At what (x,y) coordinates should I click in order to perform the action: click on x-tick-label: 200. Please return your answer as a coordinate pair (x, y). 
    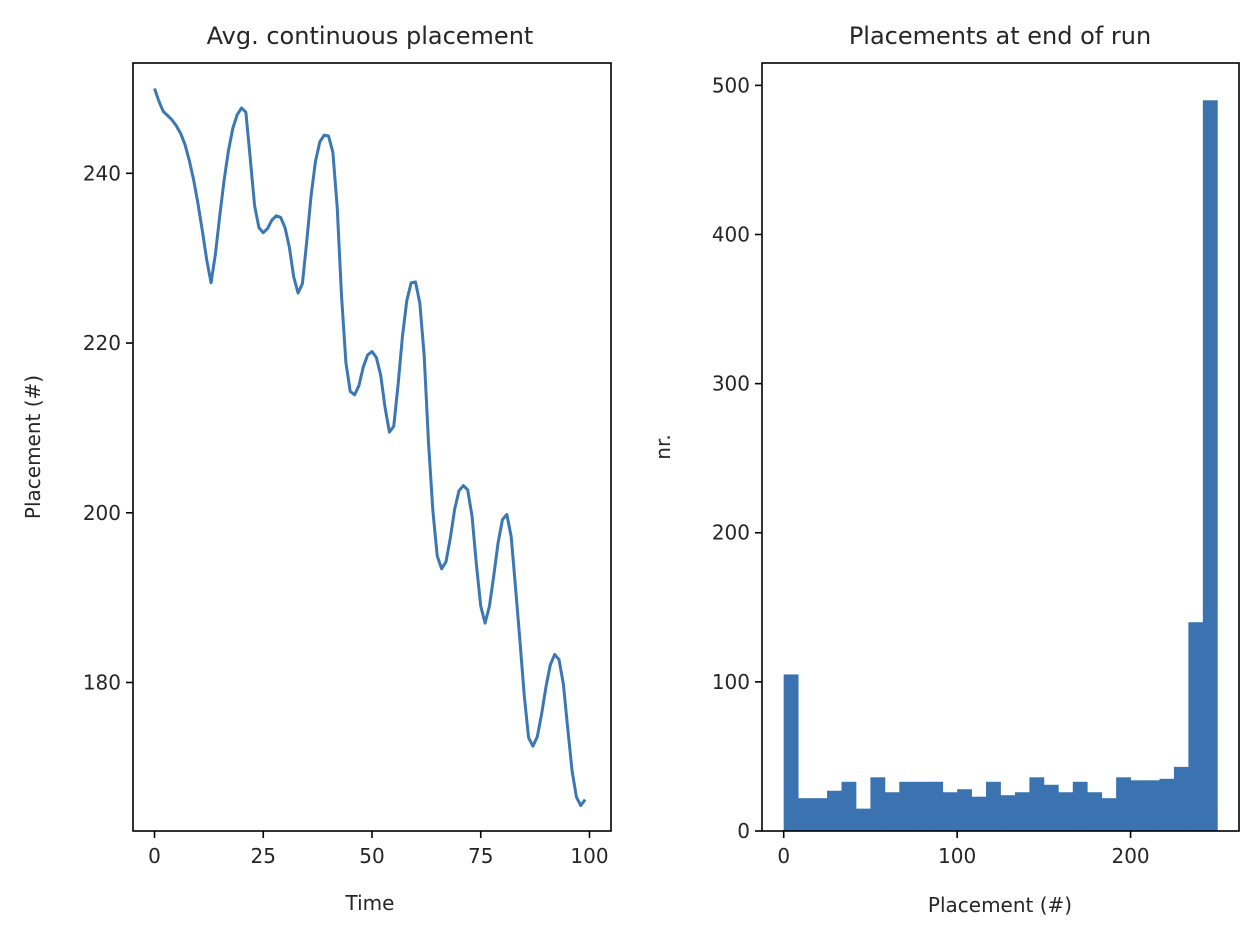
    Looking at the image, I should click on (1130, 856).